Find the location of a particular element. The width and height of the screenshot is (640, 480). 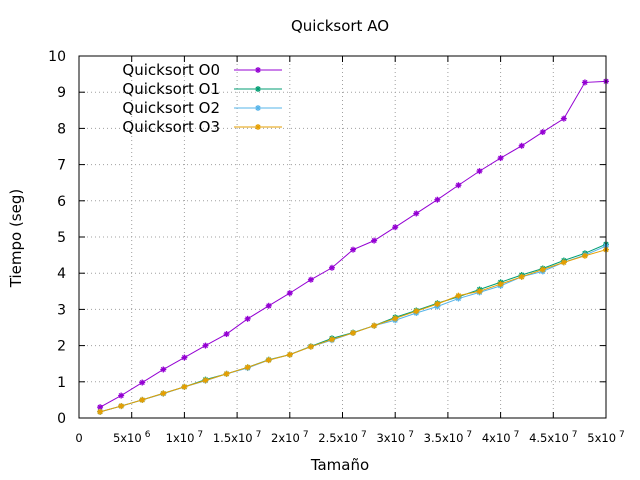

x-tick-label: 4x10 7 is located at coordinates (500, 437).